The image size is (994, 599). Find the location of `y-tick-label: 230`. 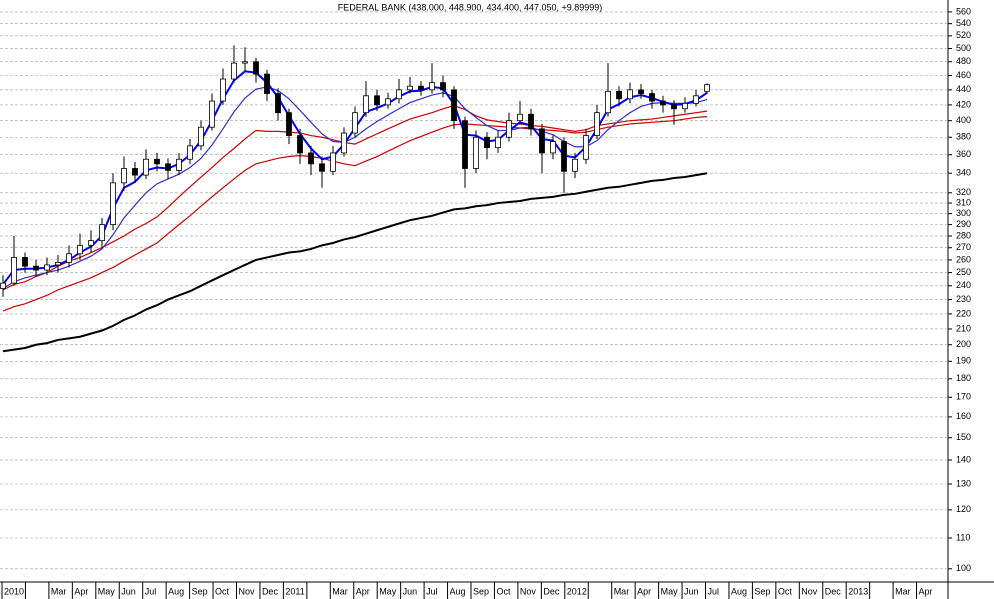

y-tick-label: 230 is located at coordinates (963, 299).